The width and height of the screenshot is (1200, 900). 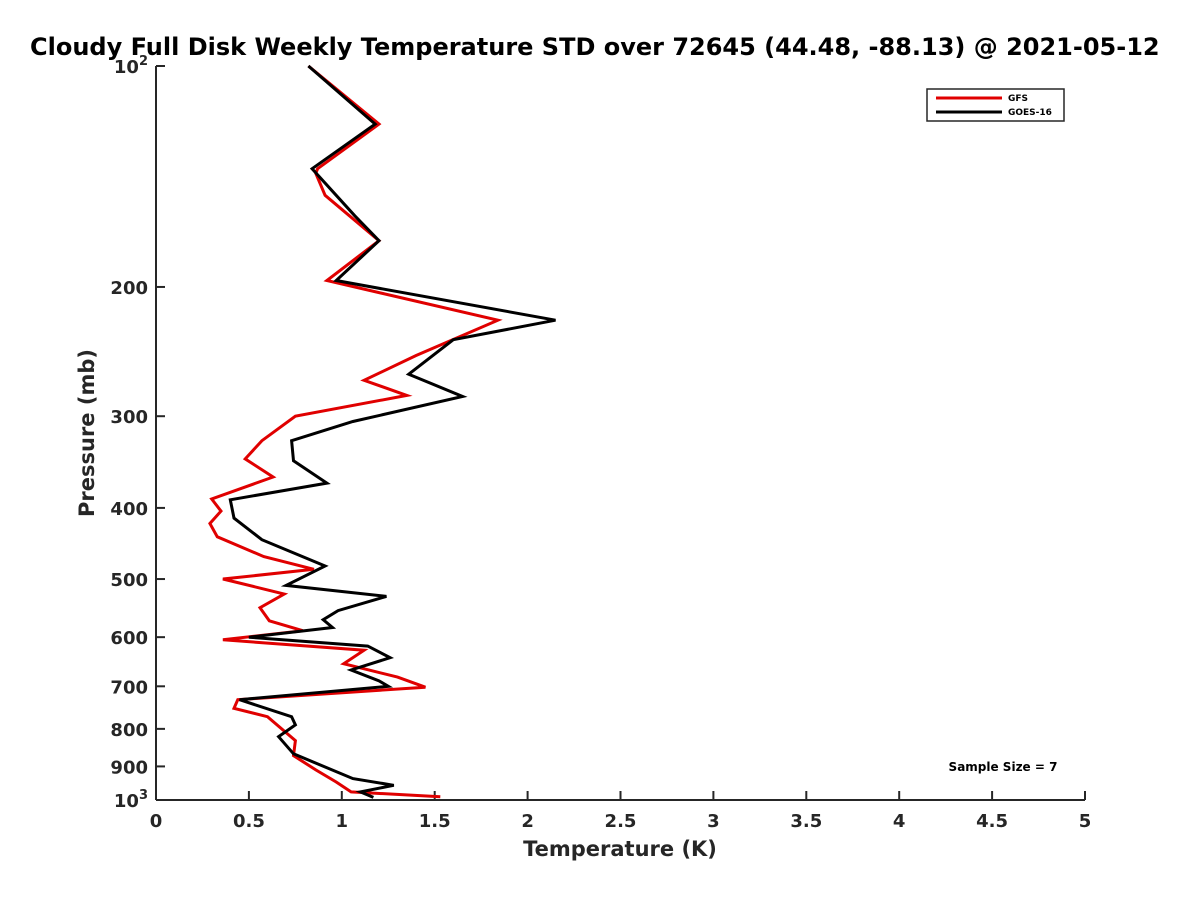 What do you see at coordinates (621, 821) in the screenshot?
I see `x-tick-label: 2.5` at bounding box center [621, 821].